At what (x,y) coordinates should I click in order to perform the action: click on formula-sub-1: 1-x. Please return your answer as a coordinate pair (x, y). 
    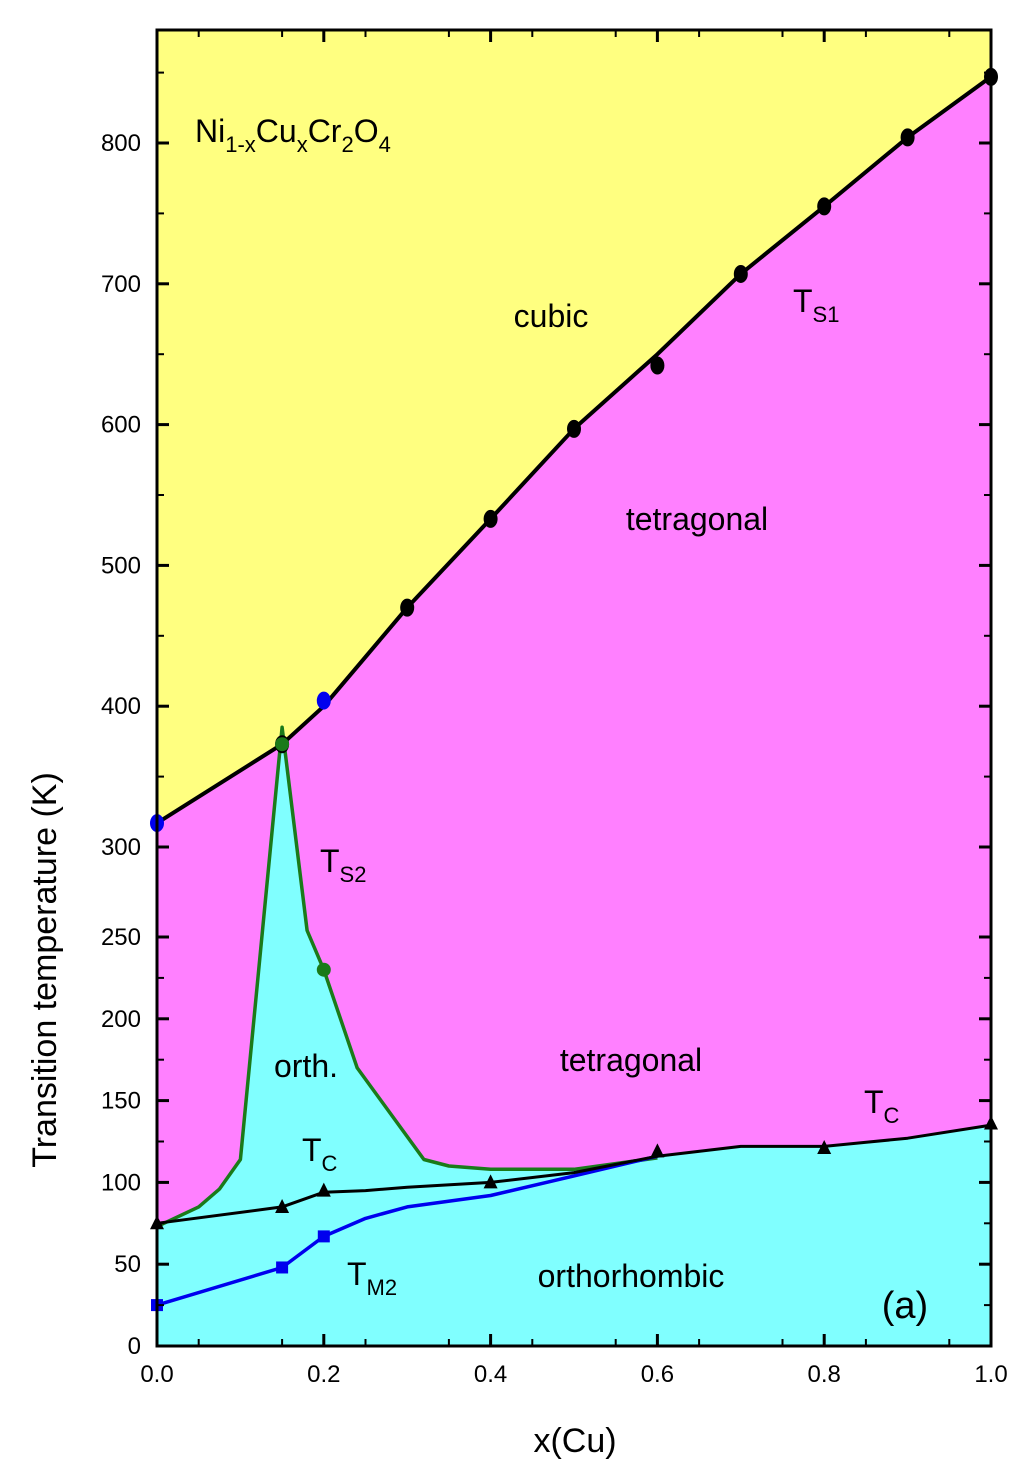
    Looking at the image, I should click on (240, 144).